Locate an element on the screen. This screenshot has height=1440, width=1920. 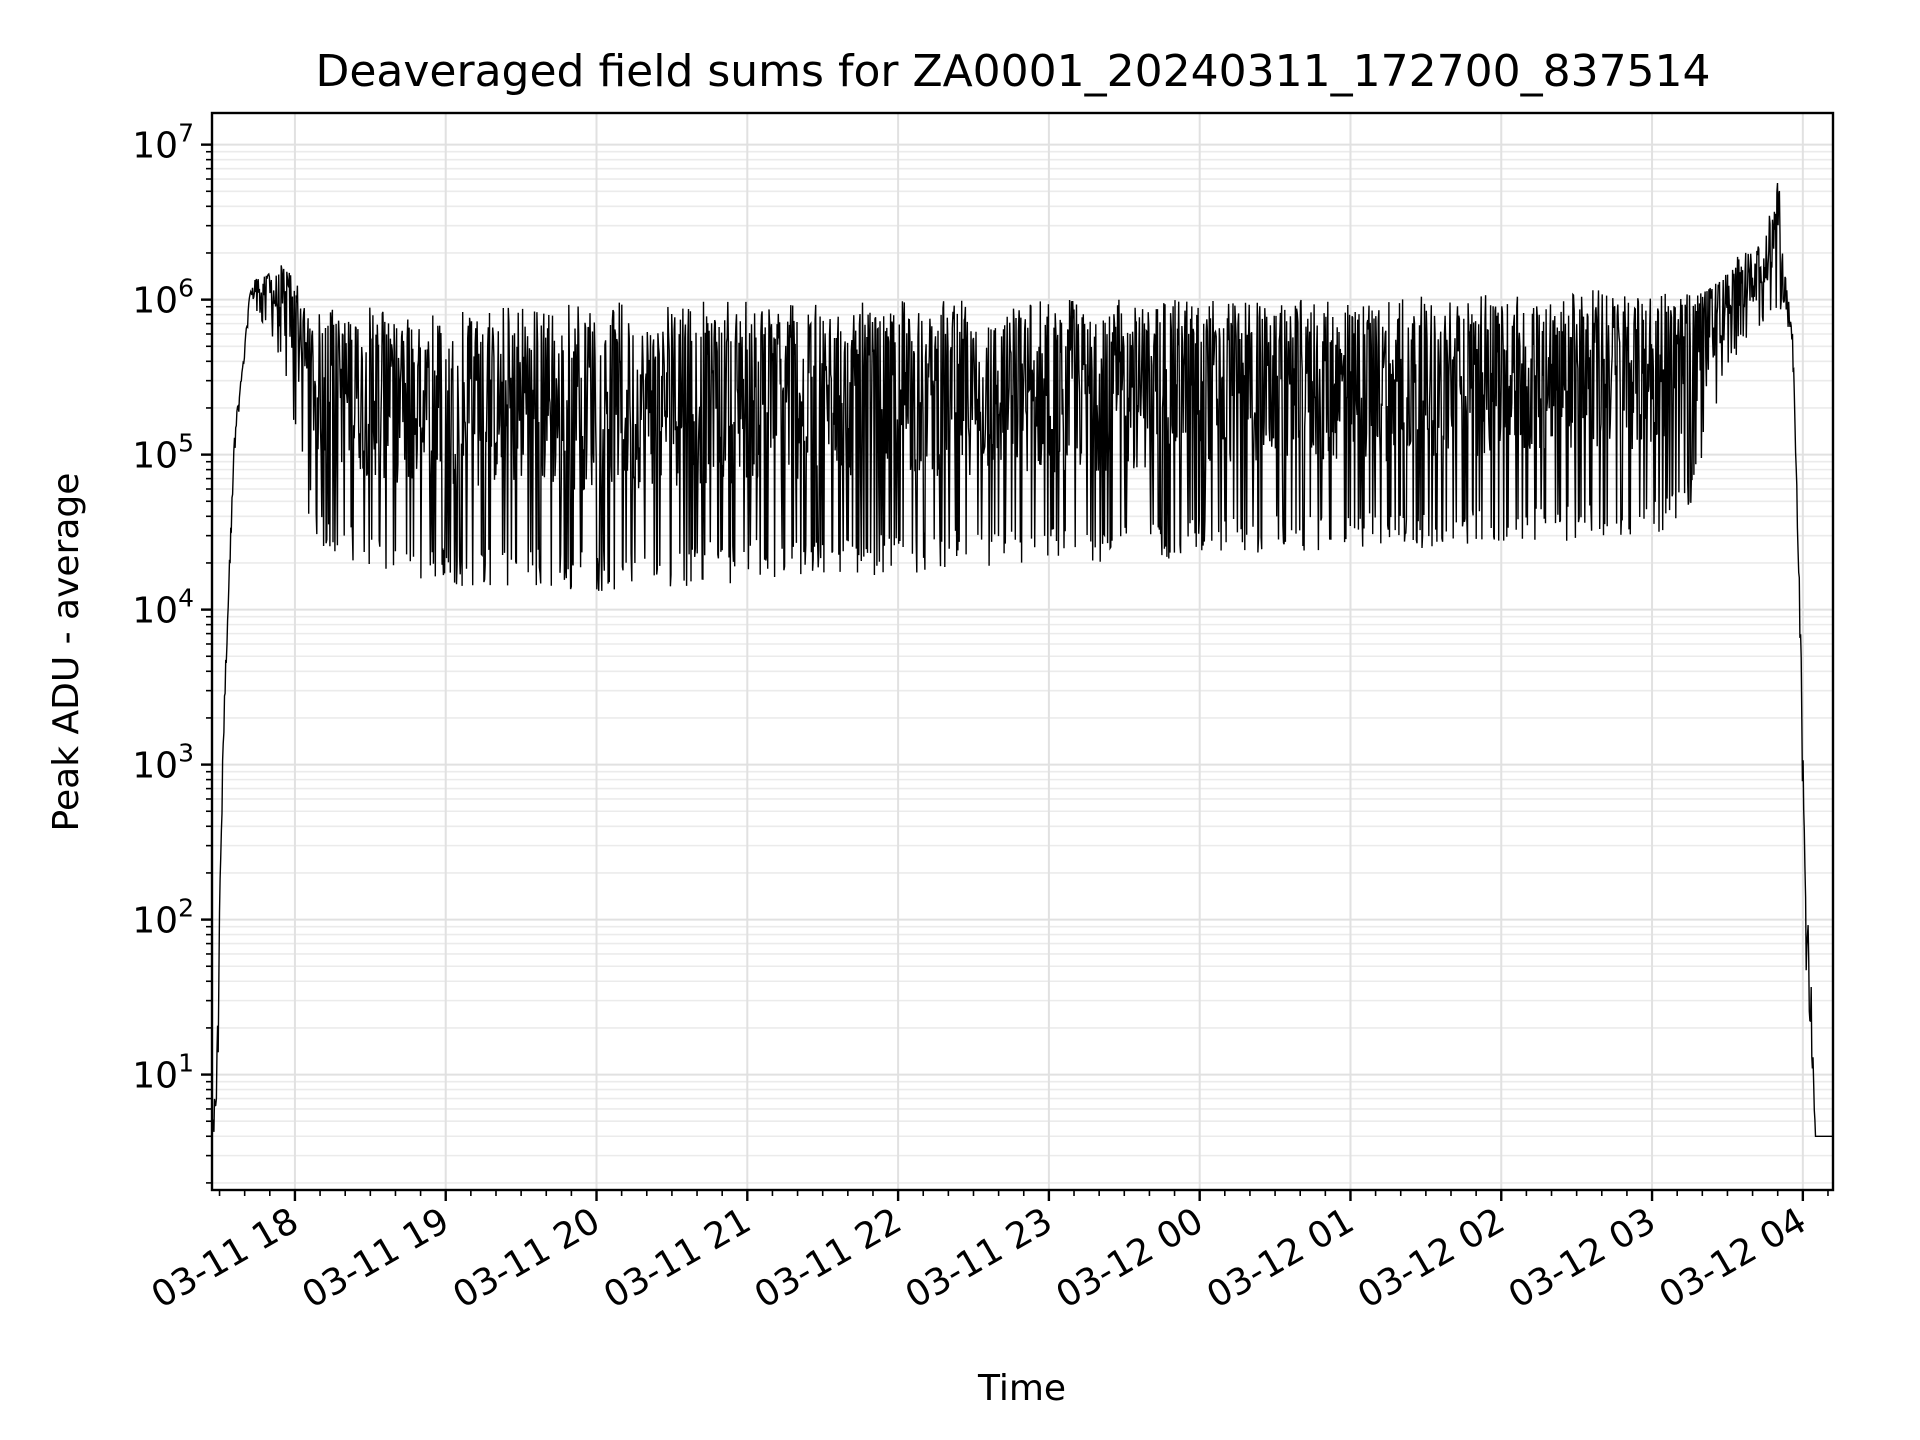
y-tick-label: 10² is located at coordinates (163, 918).